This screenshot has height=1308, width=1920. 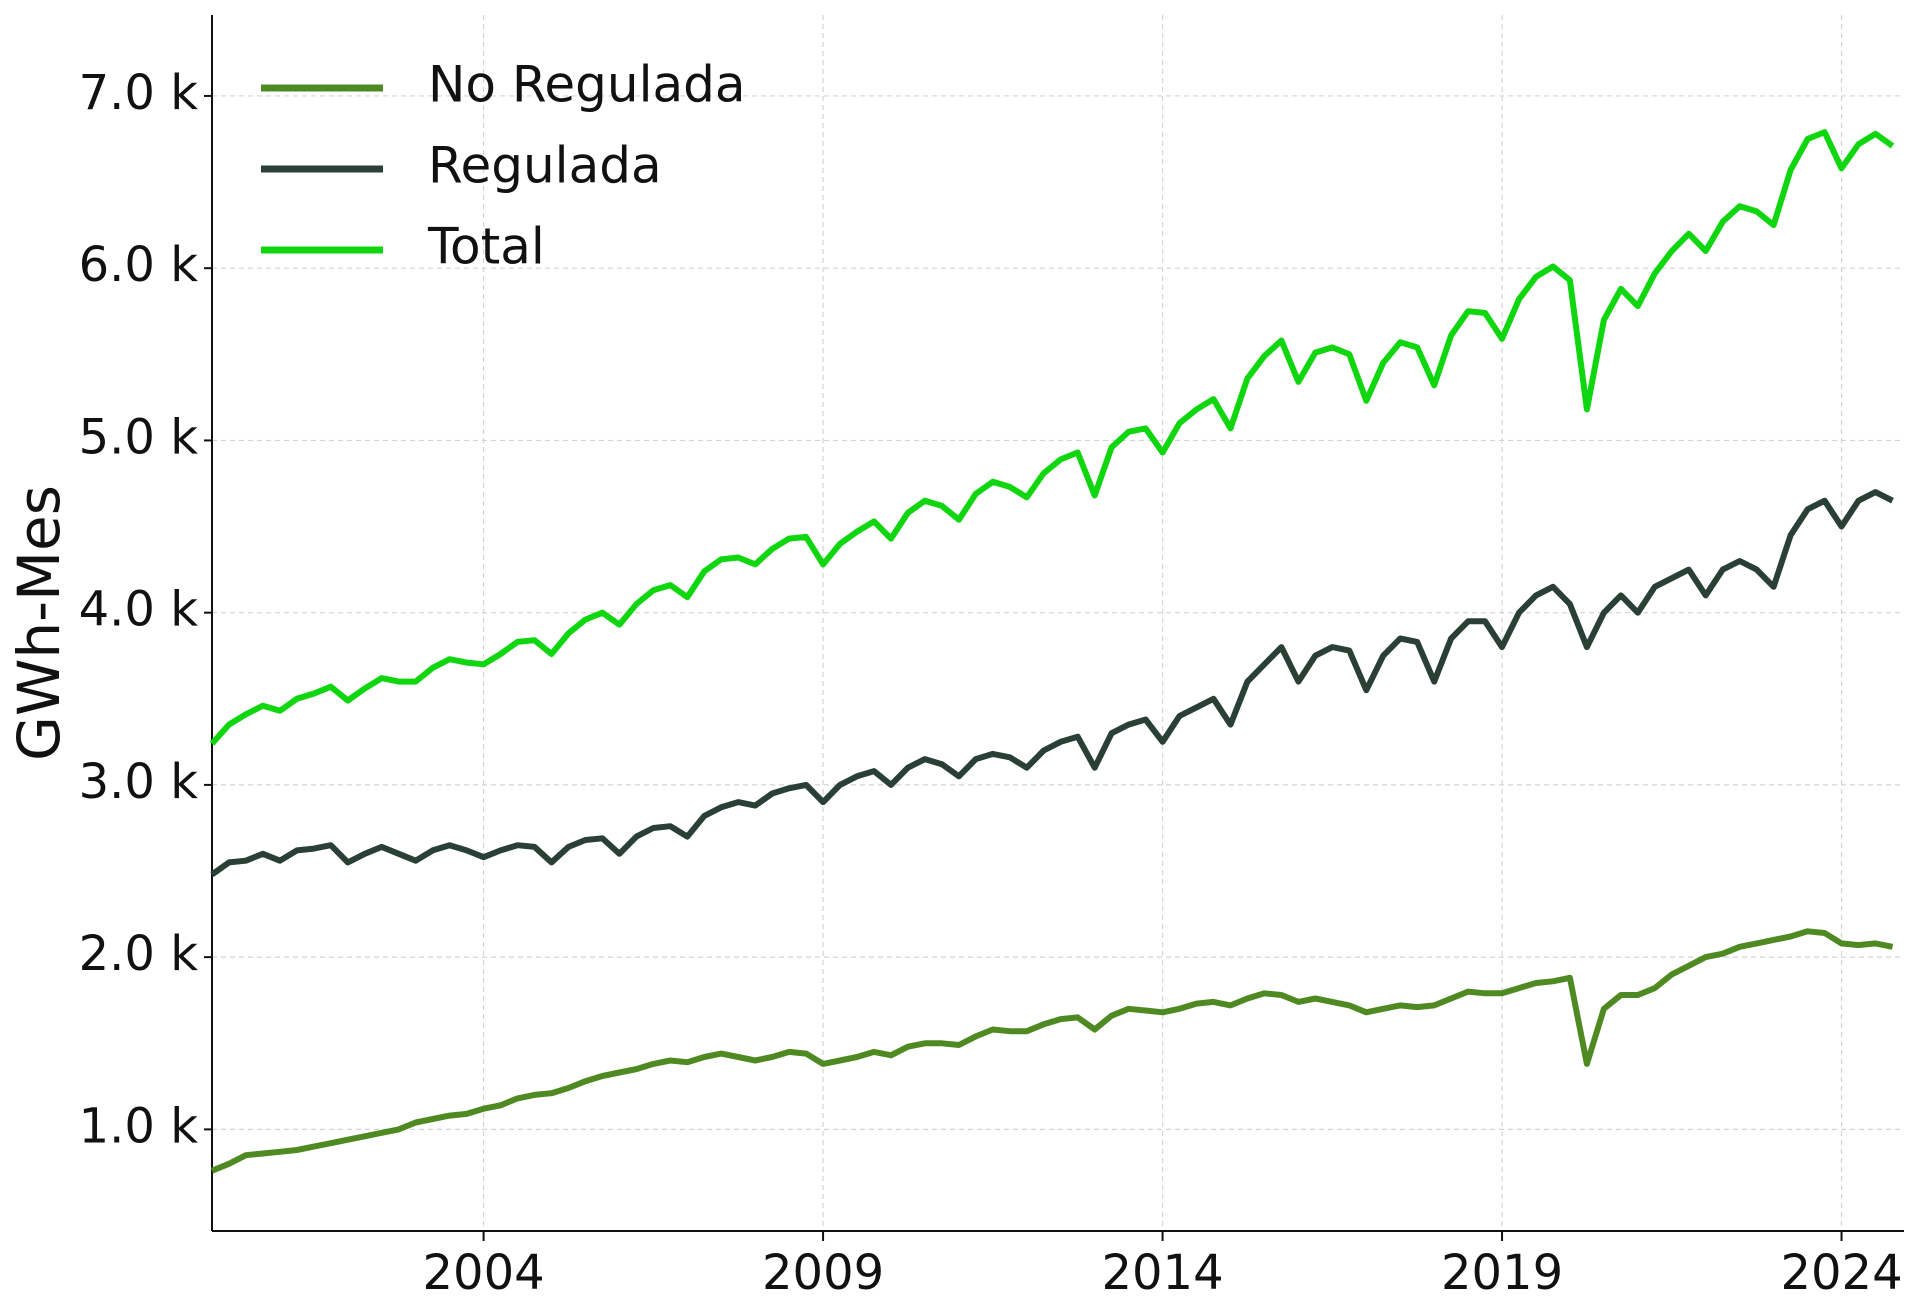 What do you see at coordinates (139, 265) in the screenshot?
I see `y-tick-label: 6.0 k` at bounding box center [139, 265].